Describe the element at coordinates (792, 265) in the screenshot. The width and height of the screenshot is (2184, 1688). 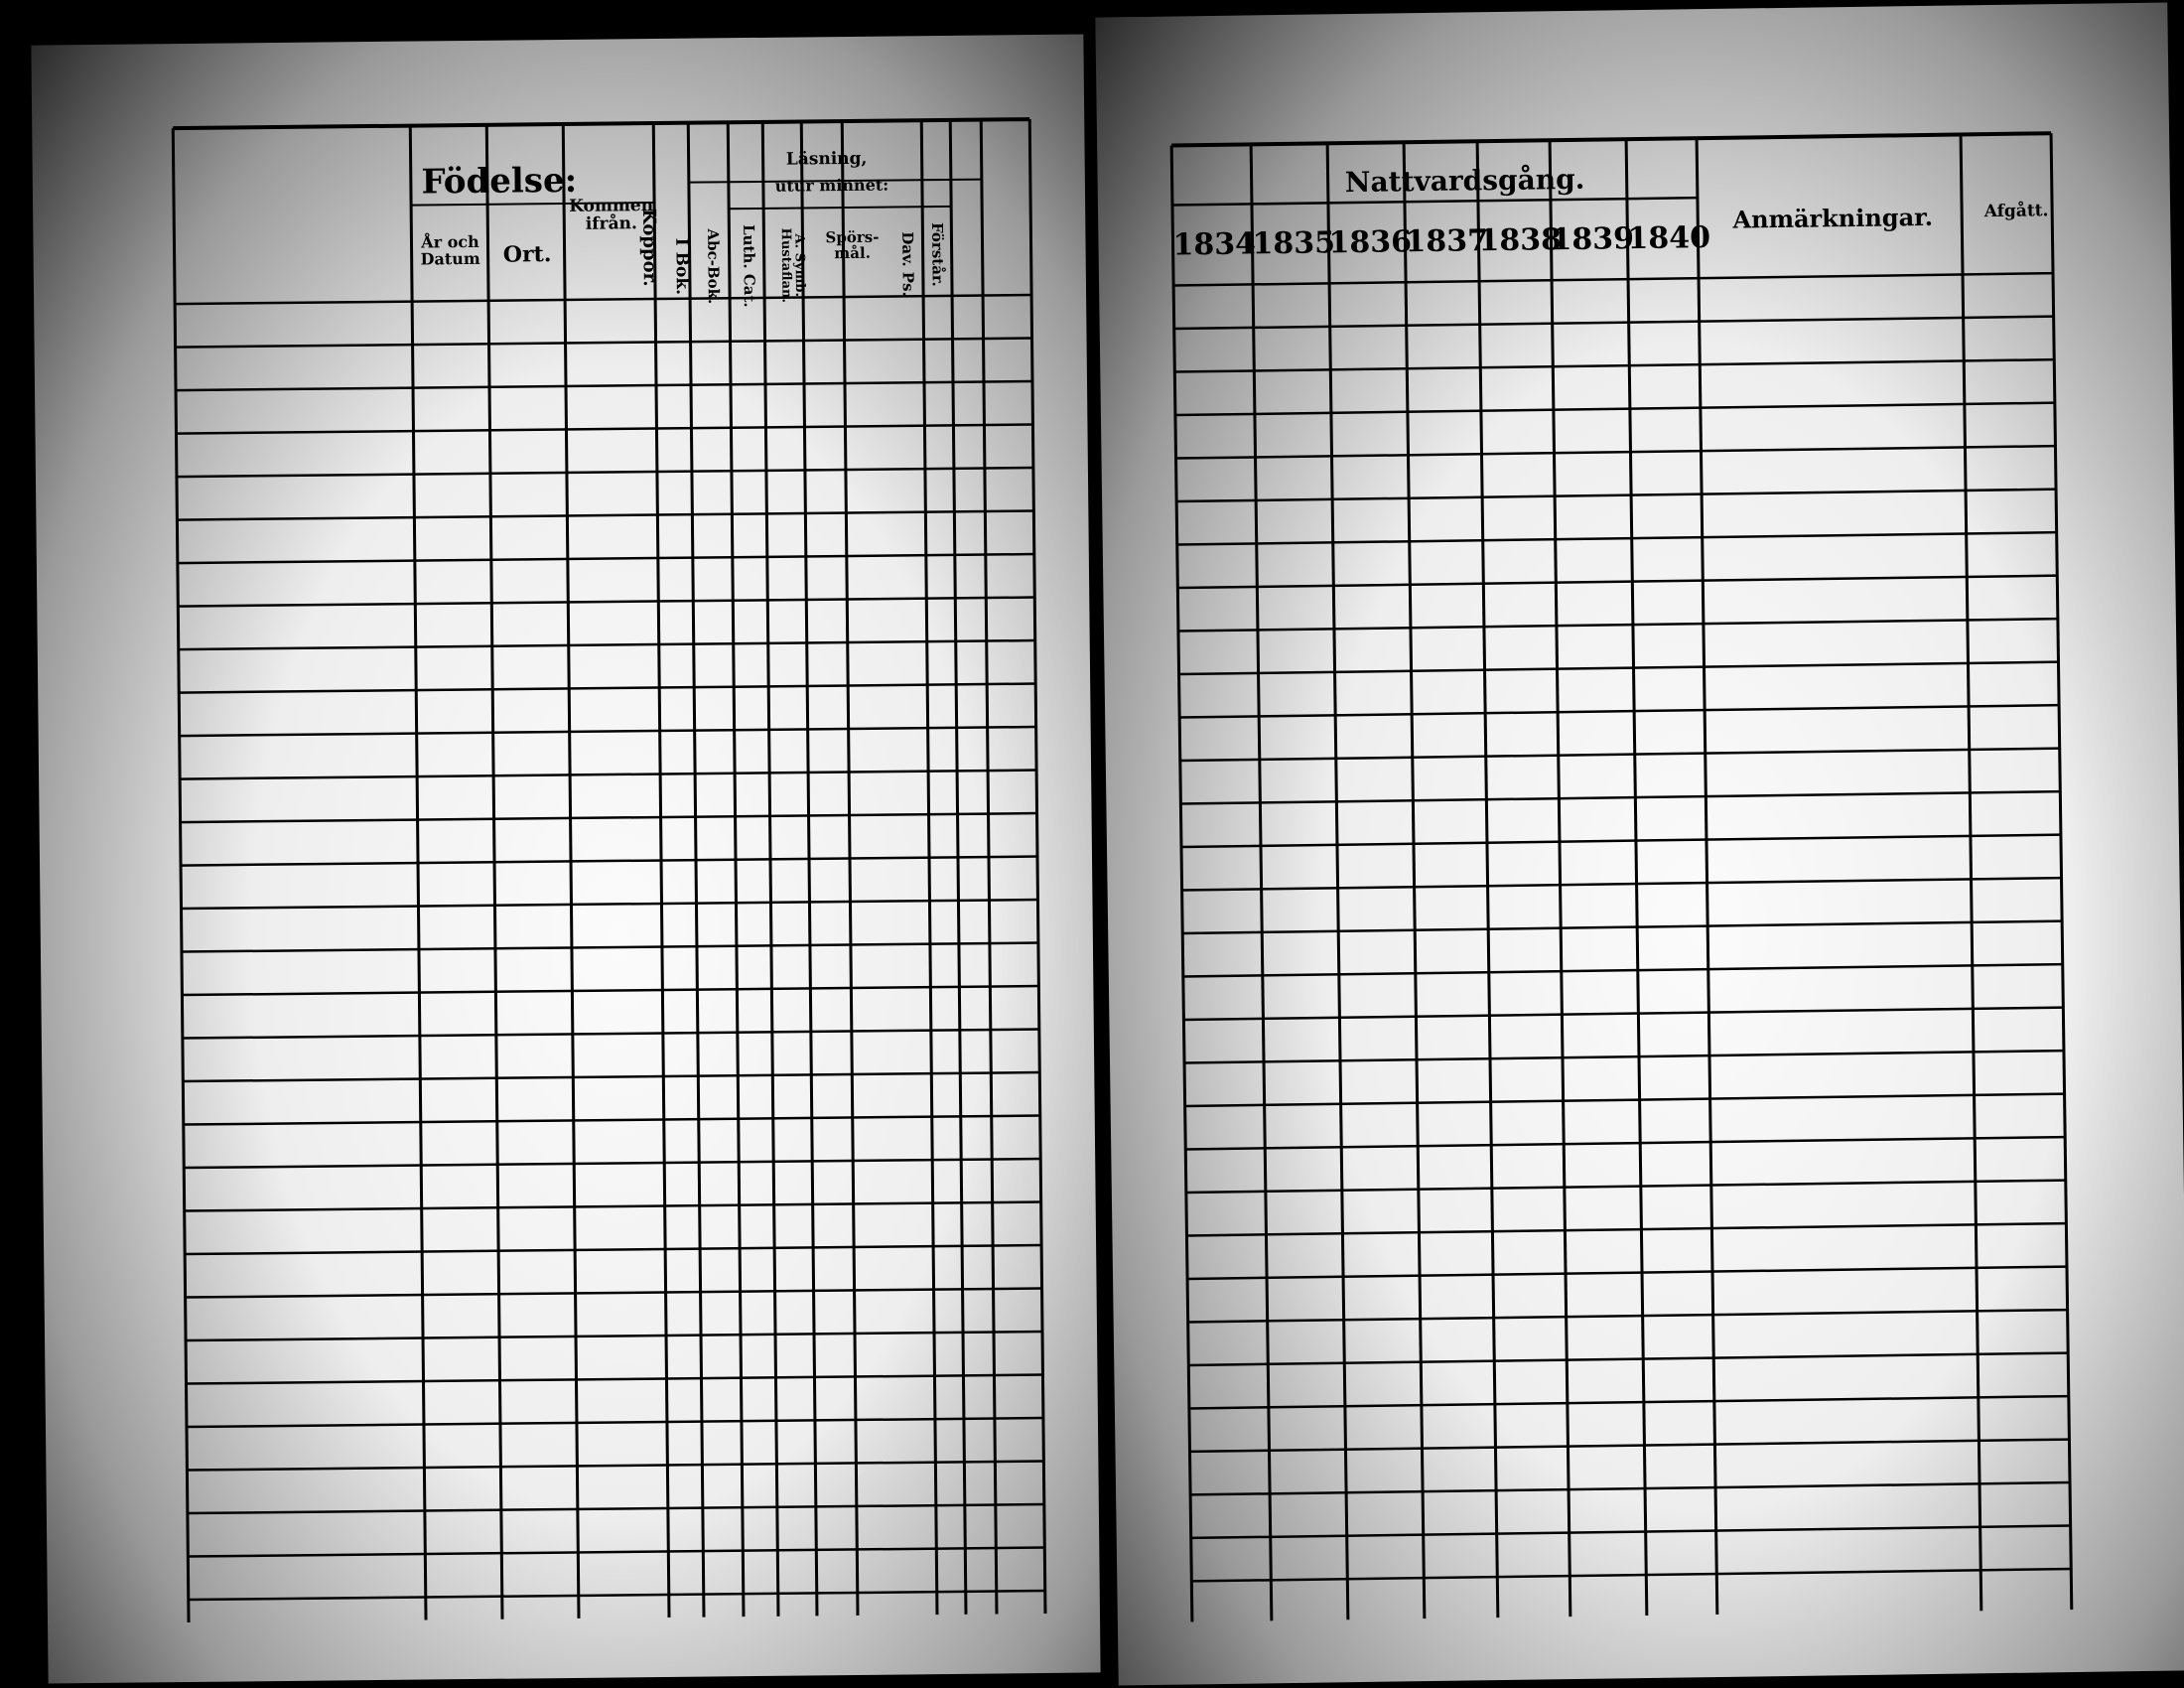
I see `header-symb-hustaflan: A. Symb. Hustaflan.` at that location.